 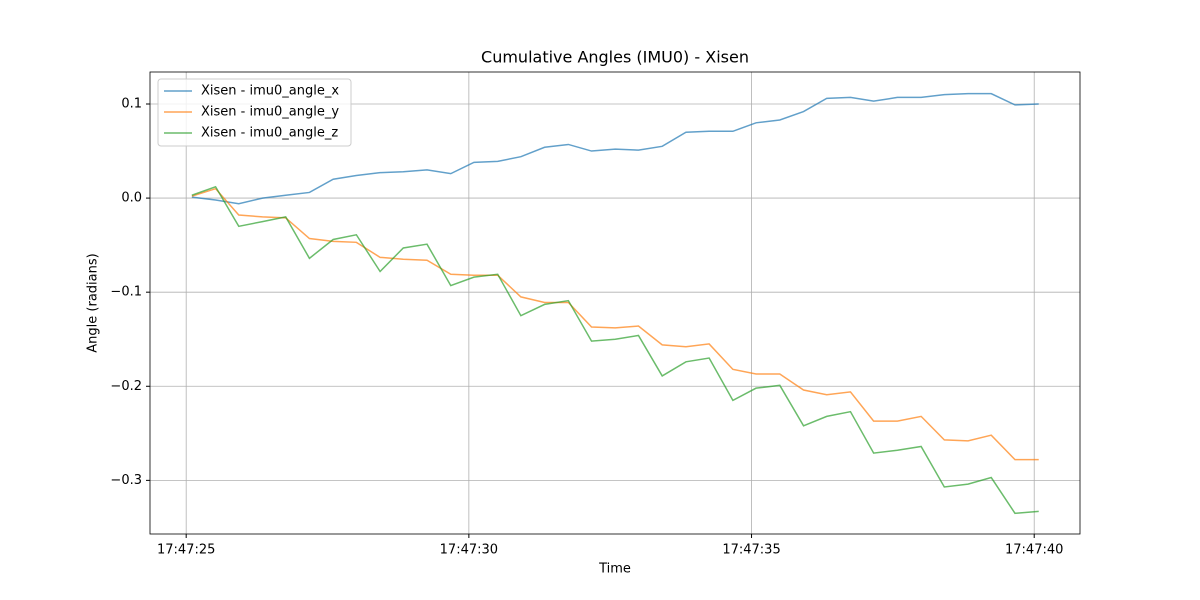 What do you see at coordinates (270, 91) in the screenshot?
I see `legend-label: Xisen - imu0_angle_x` at bounding box center [270, 91].